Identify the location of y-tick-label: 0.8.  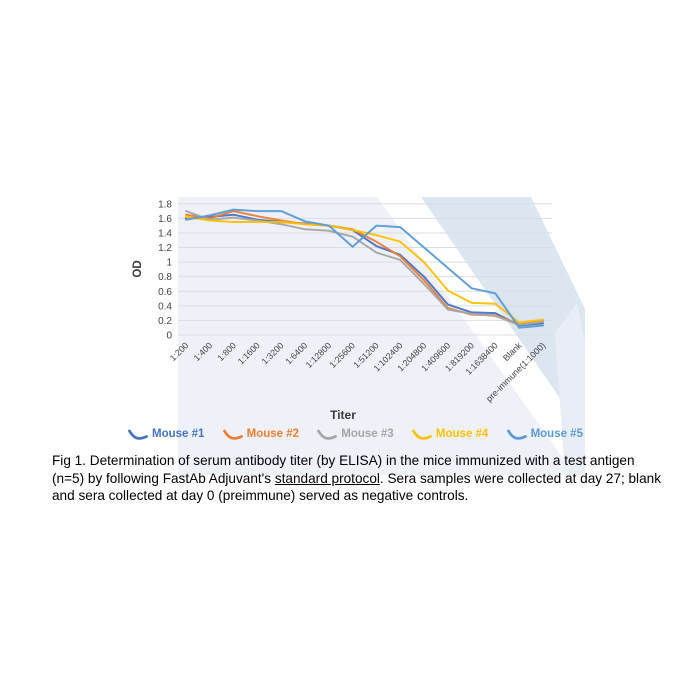
(165, 277).